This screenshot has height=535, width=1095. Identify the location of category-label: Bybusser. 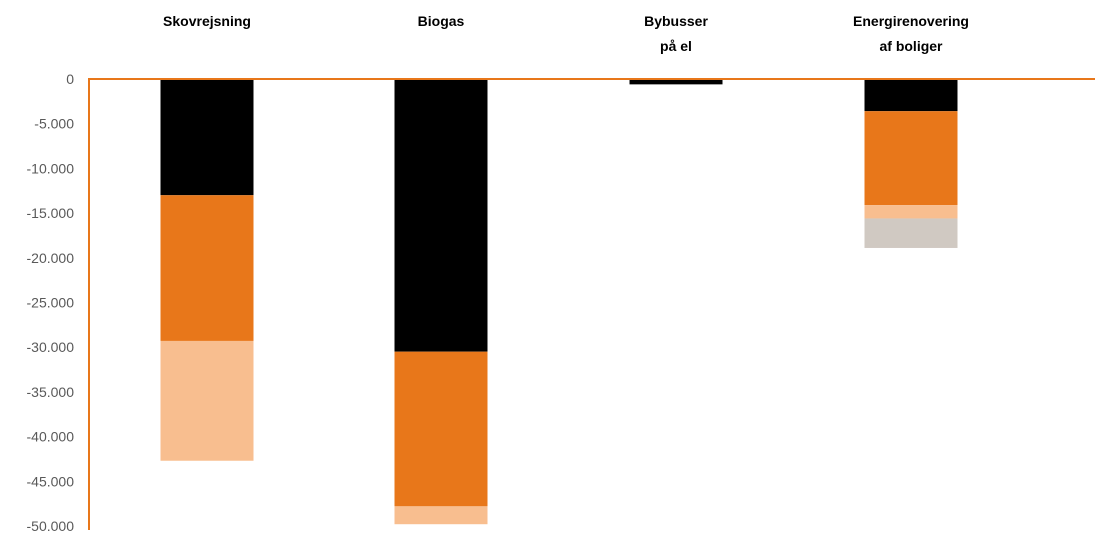
(676, 21).